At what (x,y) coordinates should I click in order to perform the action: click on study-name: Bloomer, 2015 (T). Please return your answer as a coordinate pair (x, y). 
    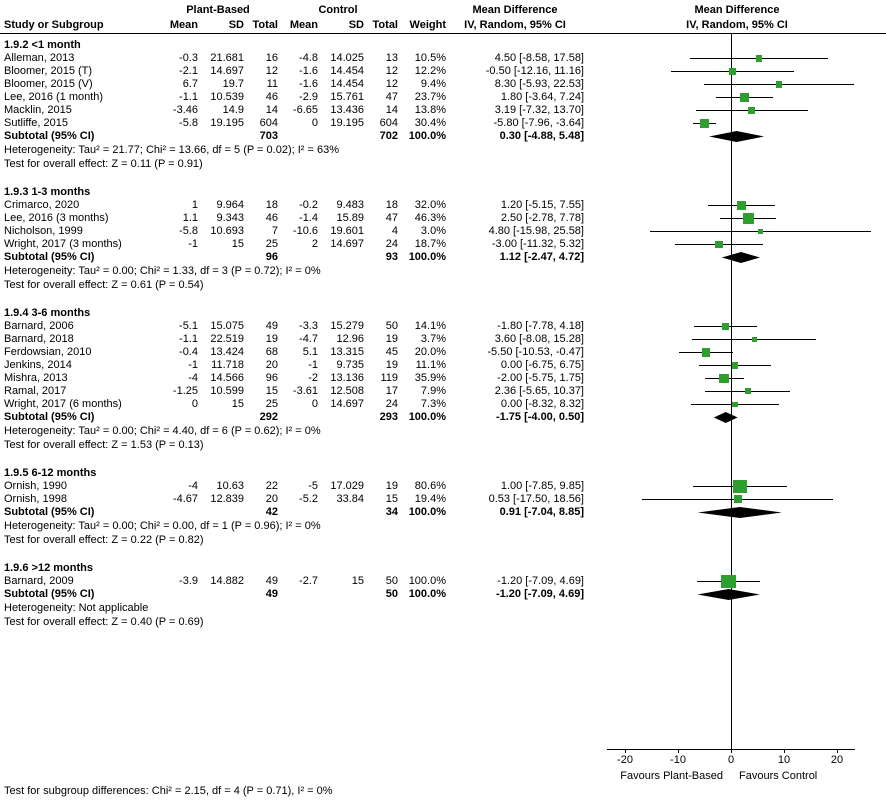
    Looking at the image, I should click on (48, 71).